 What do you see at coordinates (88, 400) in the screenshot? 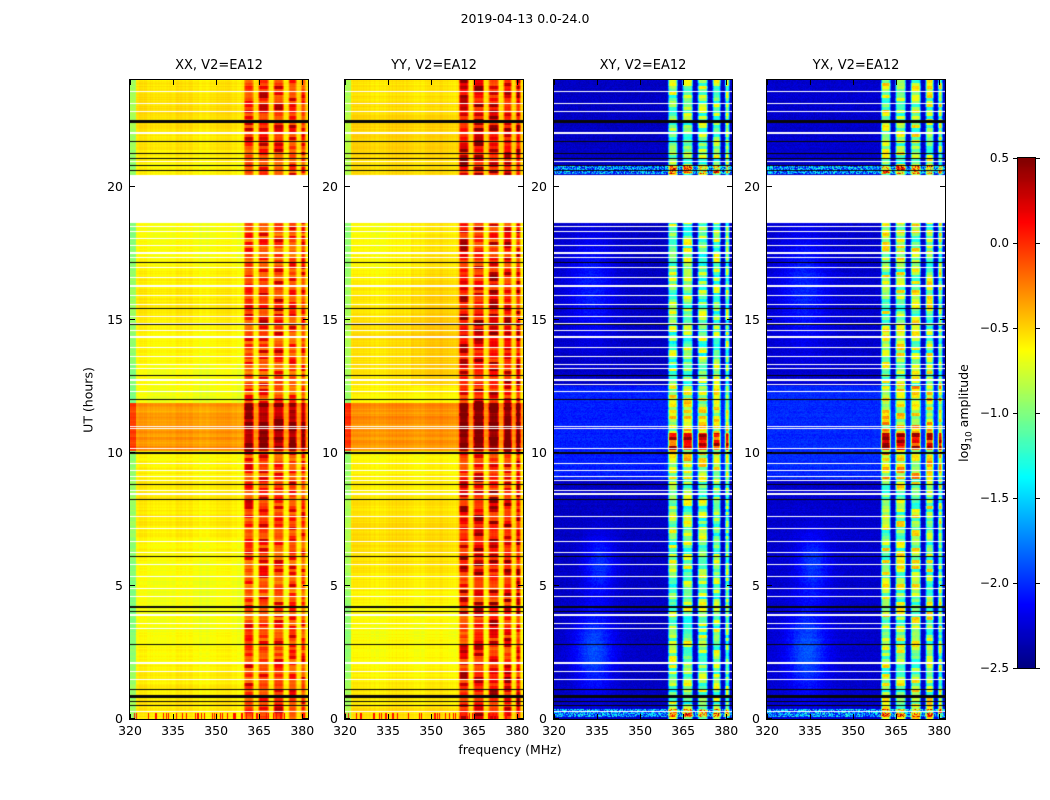
I see `y-axis-label: UT (hours)` at bounding box center [88, 400].